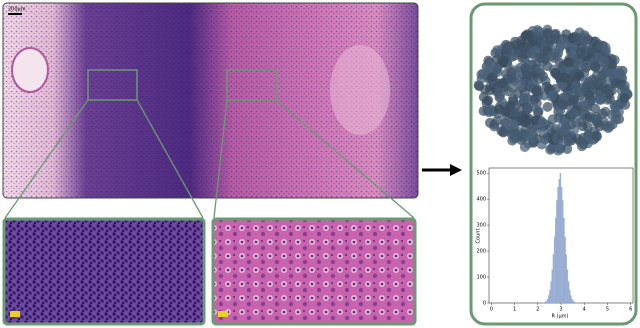 The image size is (640, 328). What do you see at coordinates (17, 10) in the screenshot?
I see `scale-label: 200μm` at bounding box center [17, 10].